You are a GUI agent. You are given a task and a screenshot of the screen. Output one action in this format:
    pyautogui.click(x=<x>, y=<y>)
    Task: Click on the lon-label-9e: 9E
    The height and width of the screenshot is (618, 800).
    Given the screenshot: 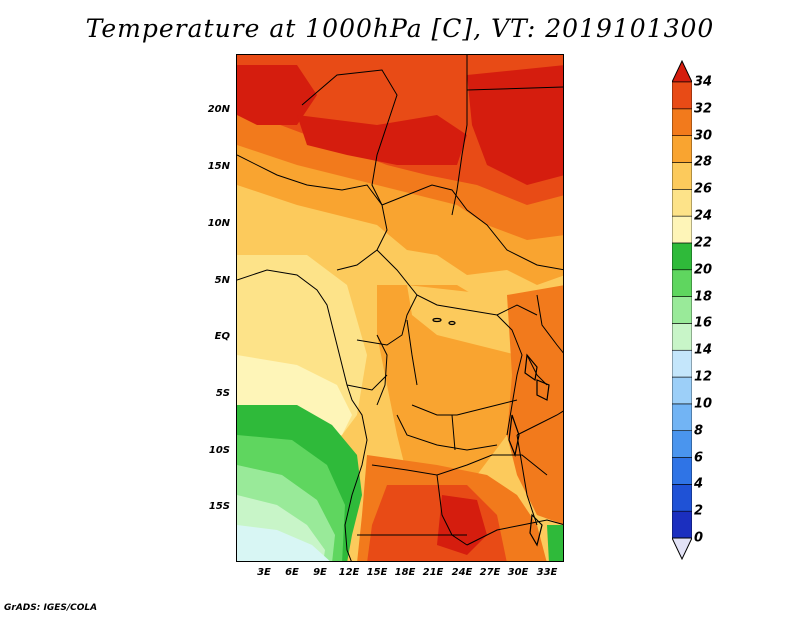 What is the action you would take?
    pyautogui.click(x=320, y=572)
    